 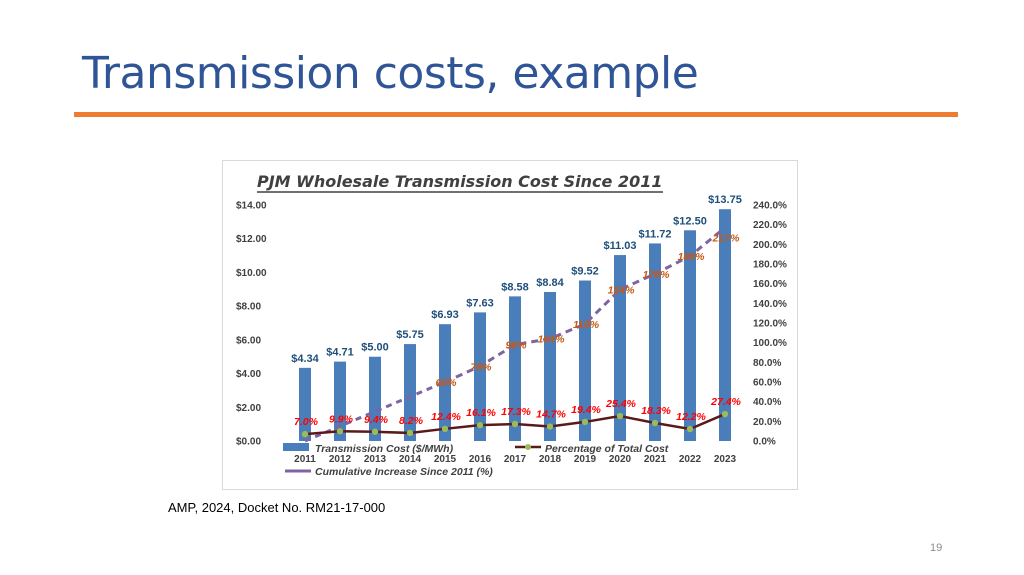 I want to click on x-category-label: 2012, so click(x=340, y=459).